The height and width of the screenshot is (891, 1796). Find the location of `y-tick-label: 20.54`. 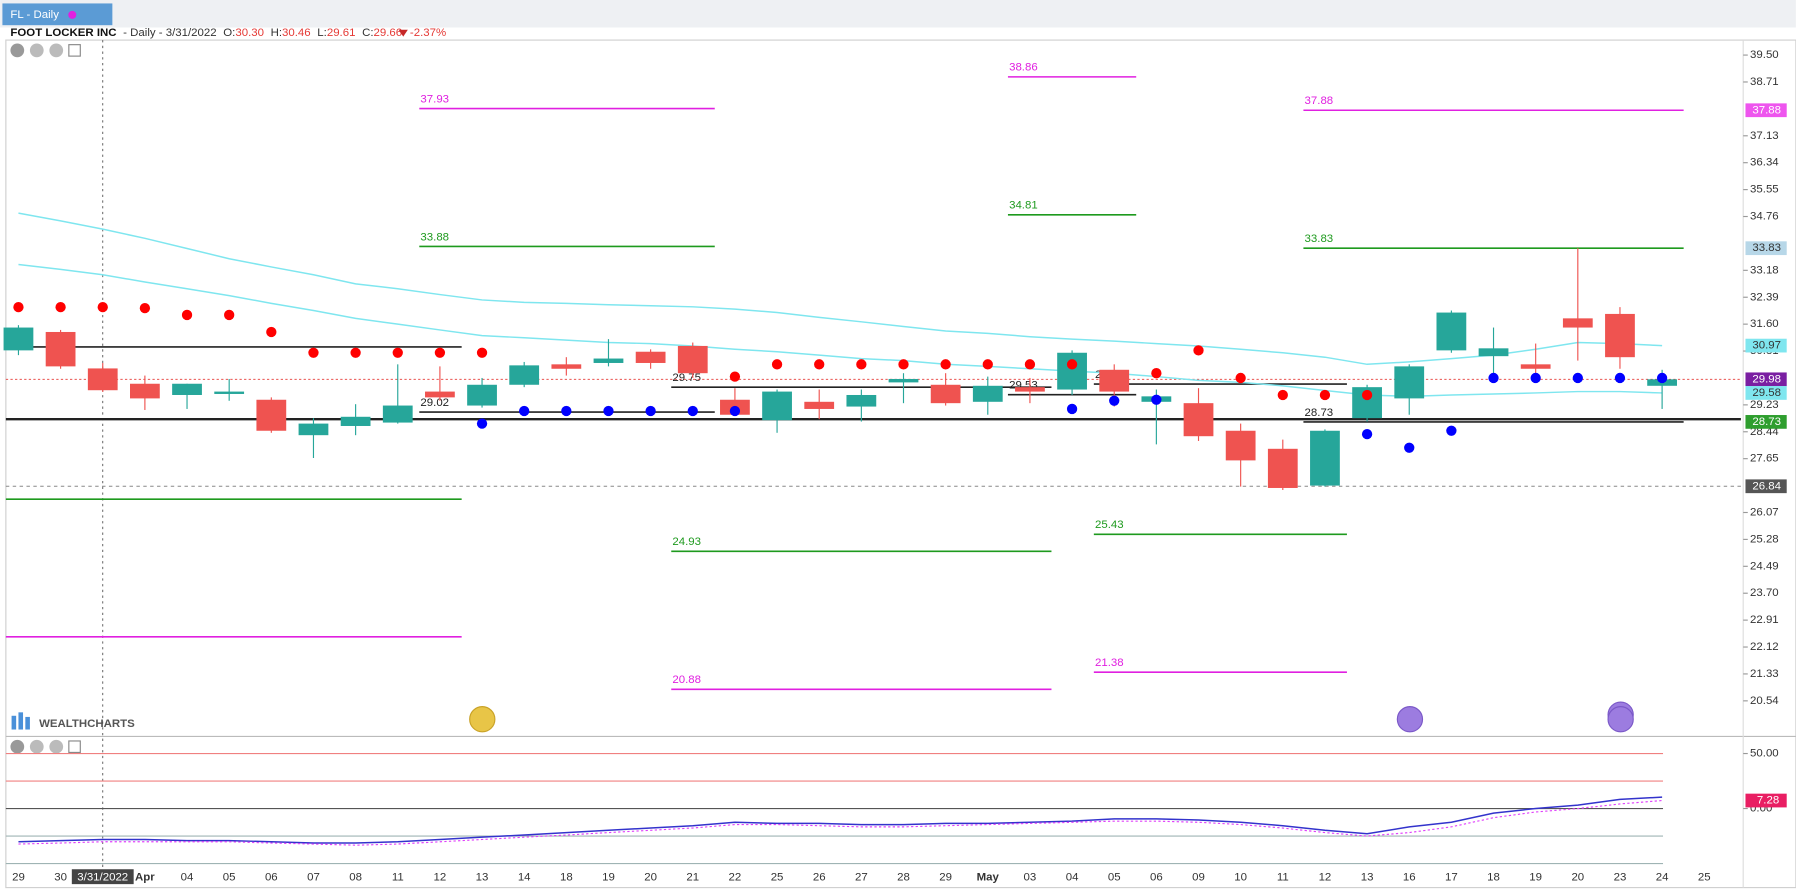

y-tick-label: 20.54 is located at coordinates (1764, 701).